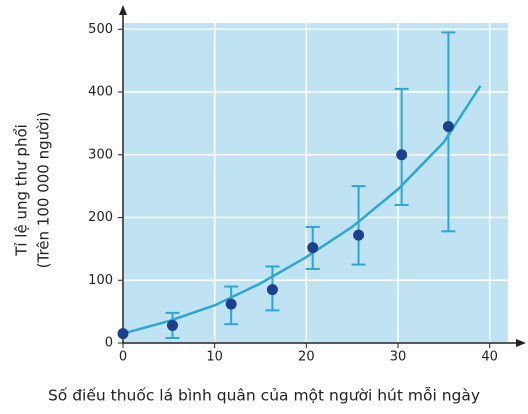  I want to click on x-tick-label: 30, so click(398, 357).